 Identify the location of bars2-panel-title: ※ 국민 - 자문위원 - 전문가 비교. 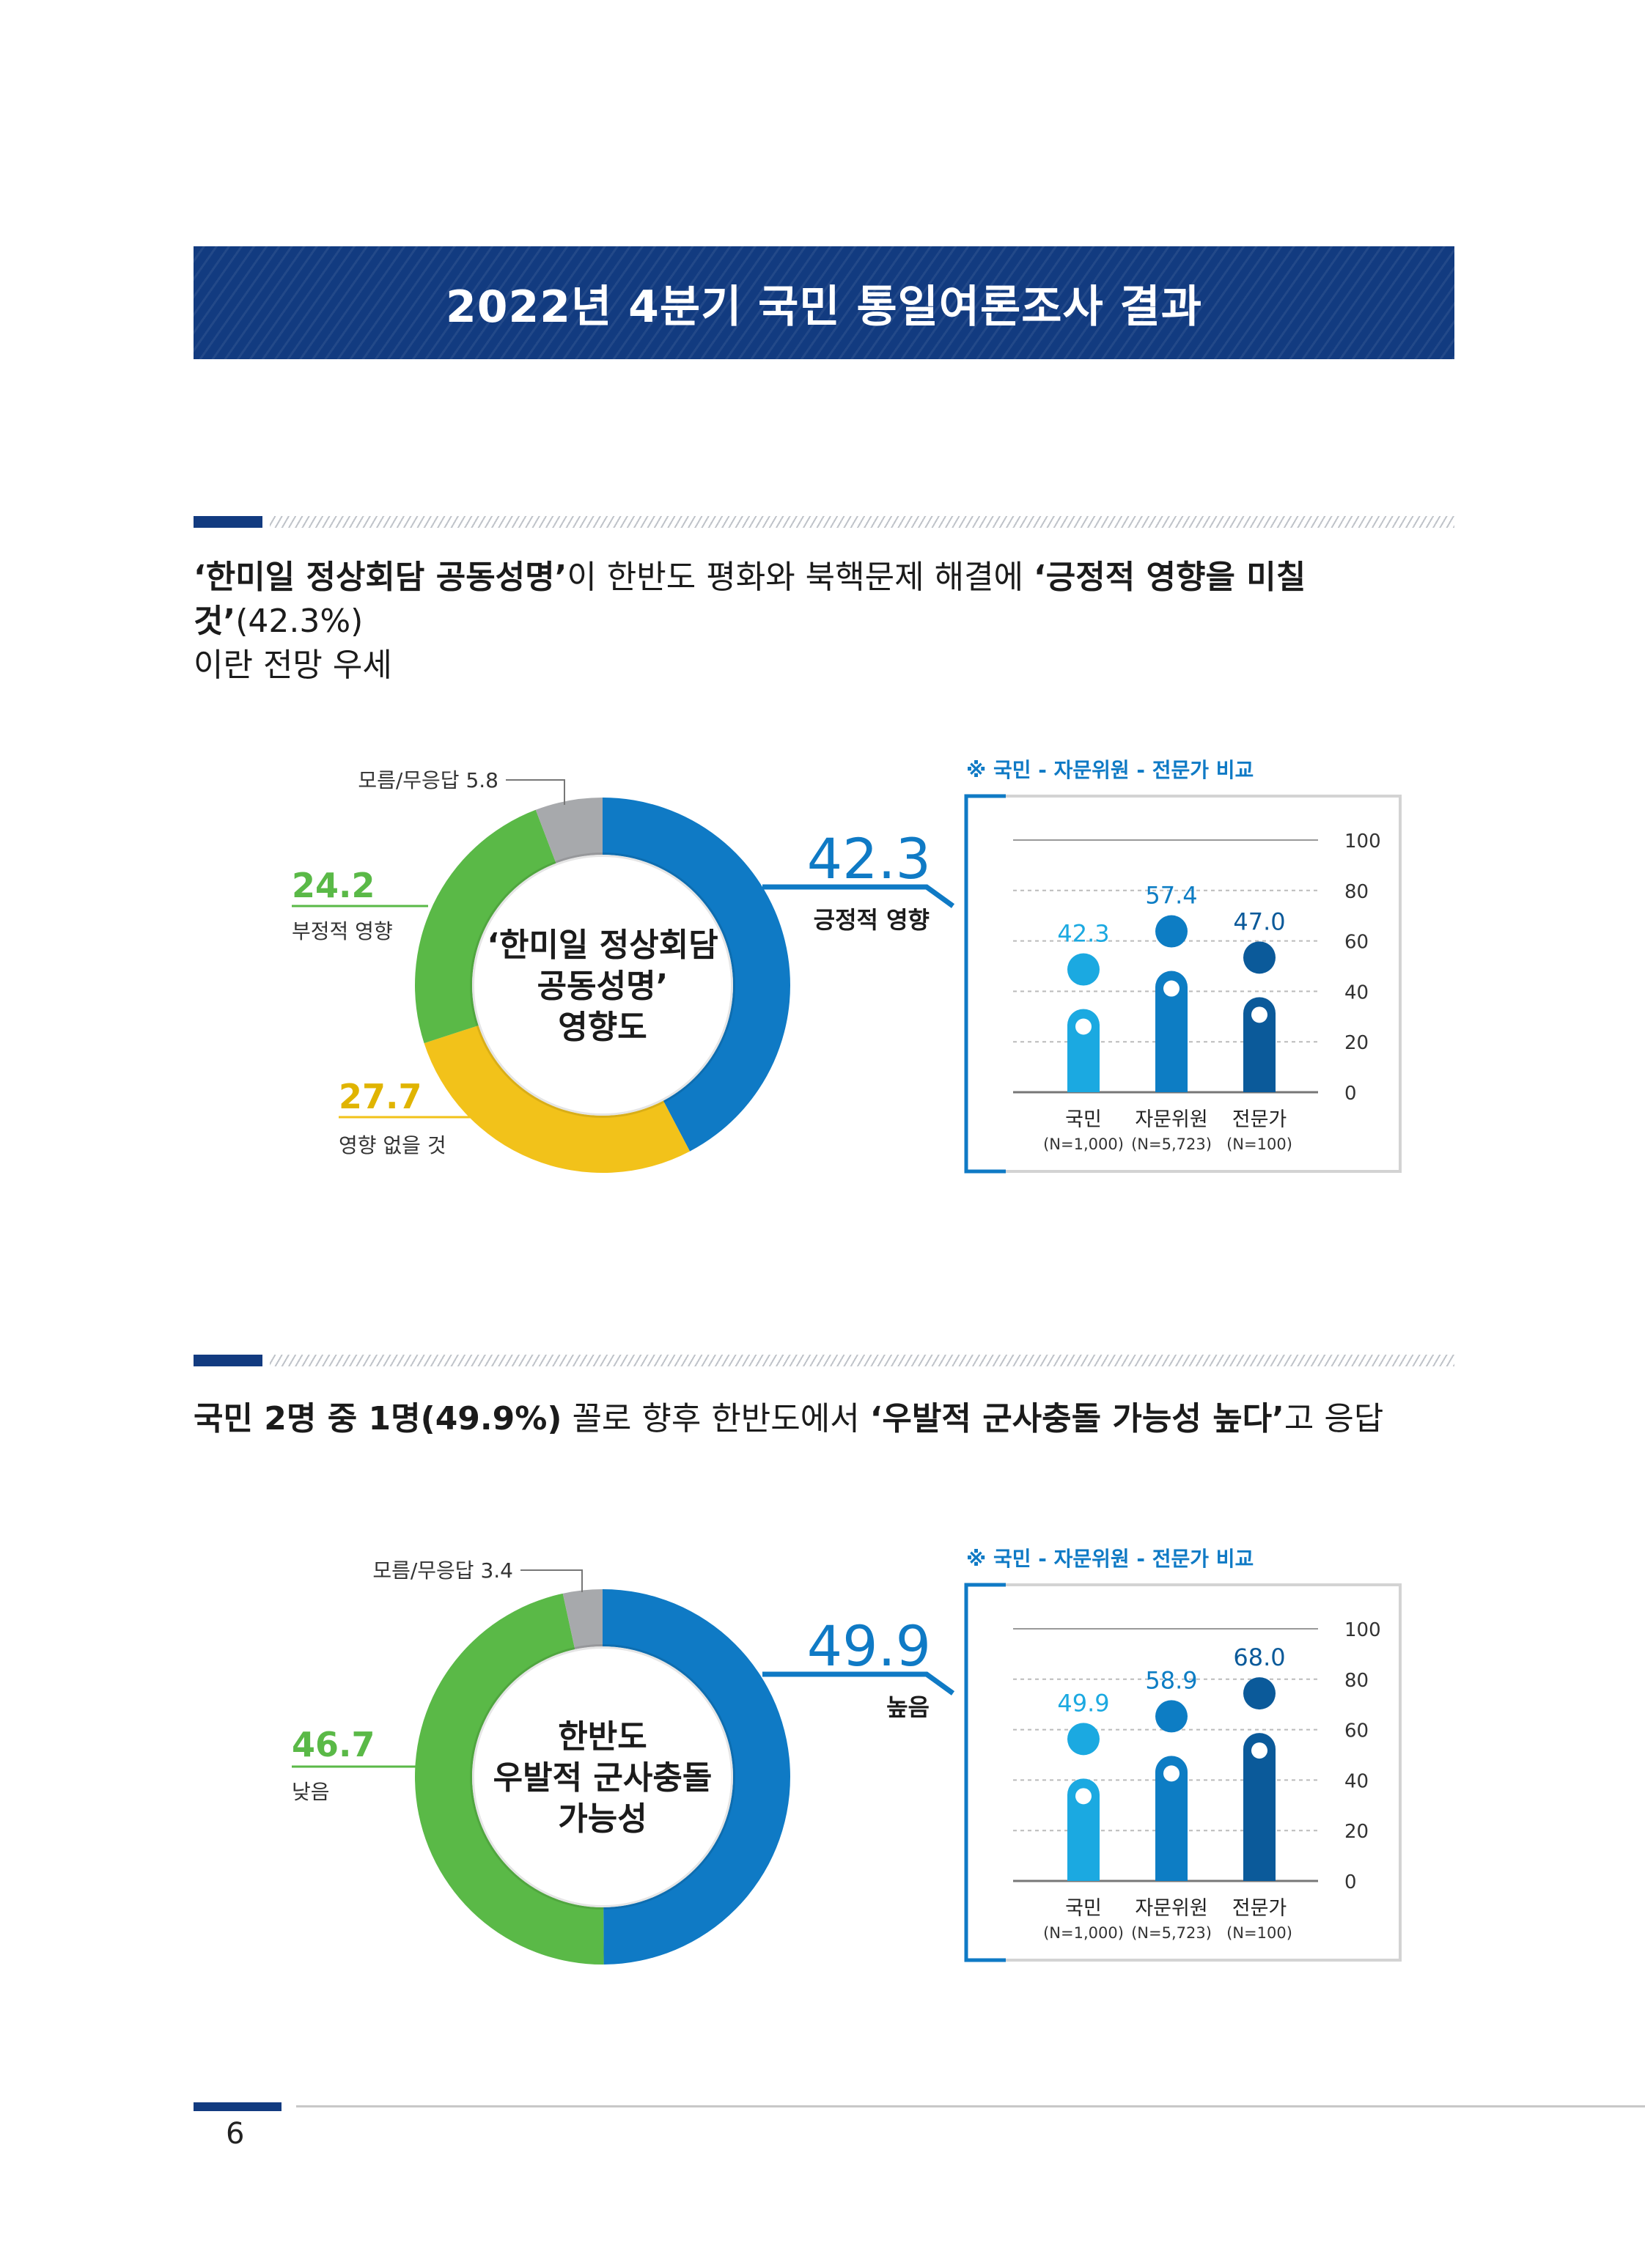
(1110, 1559).